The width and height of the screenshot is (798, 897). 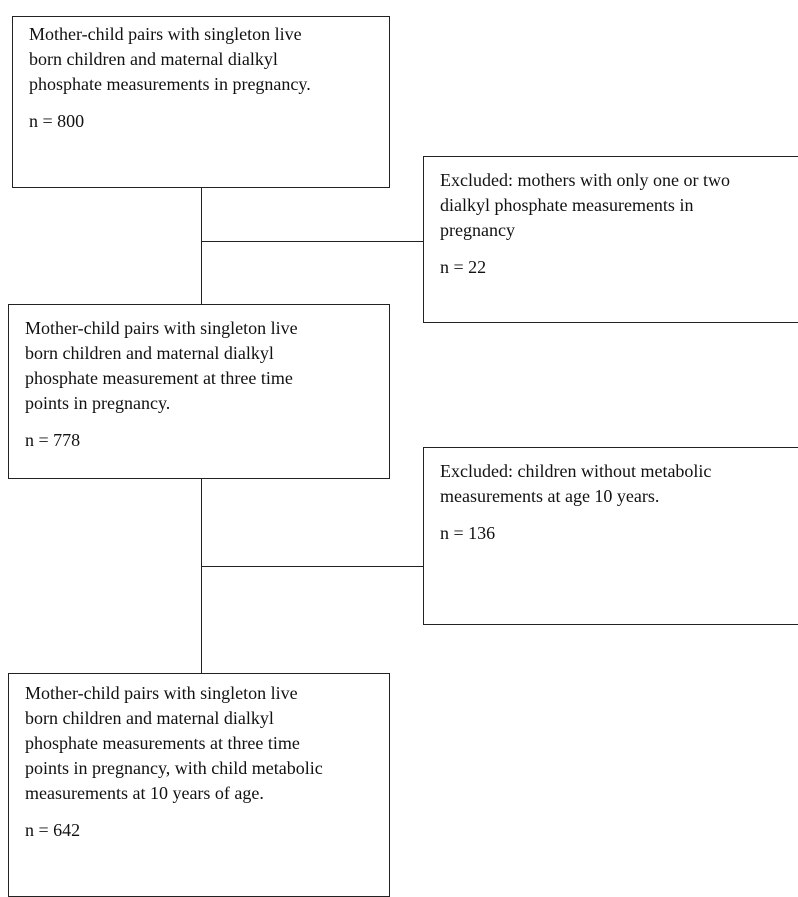 I want to click on box-count: n = 642, so click(x=53, y=830).